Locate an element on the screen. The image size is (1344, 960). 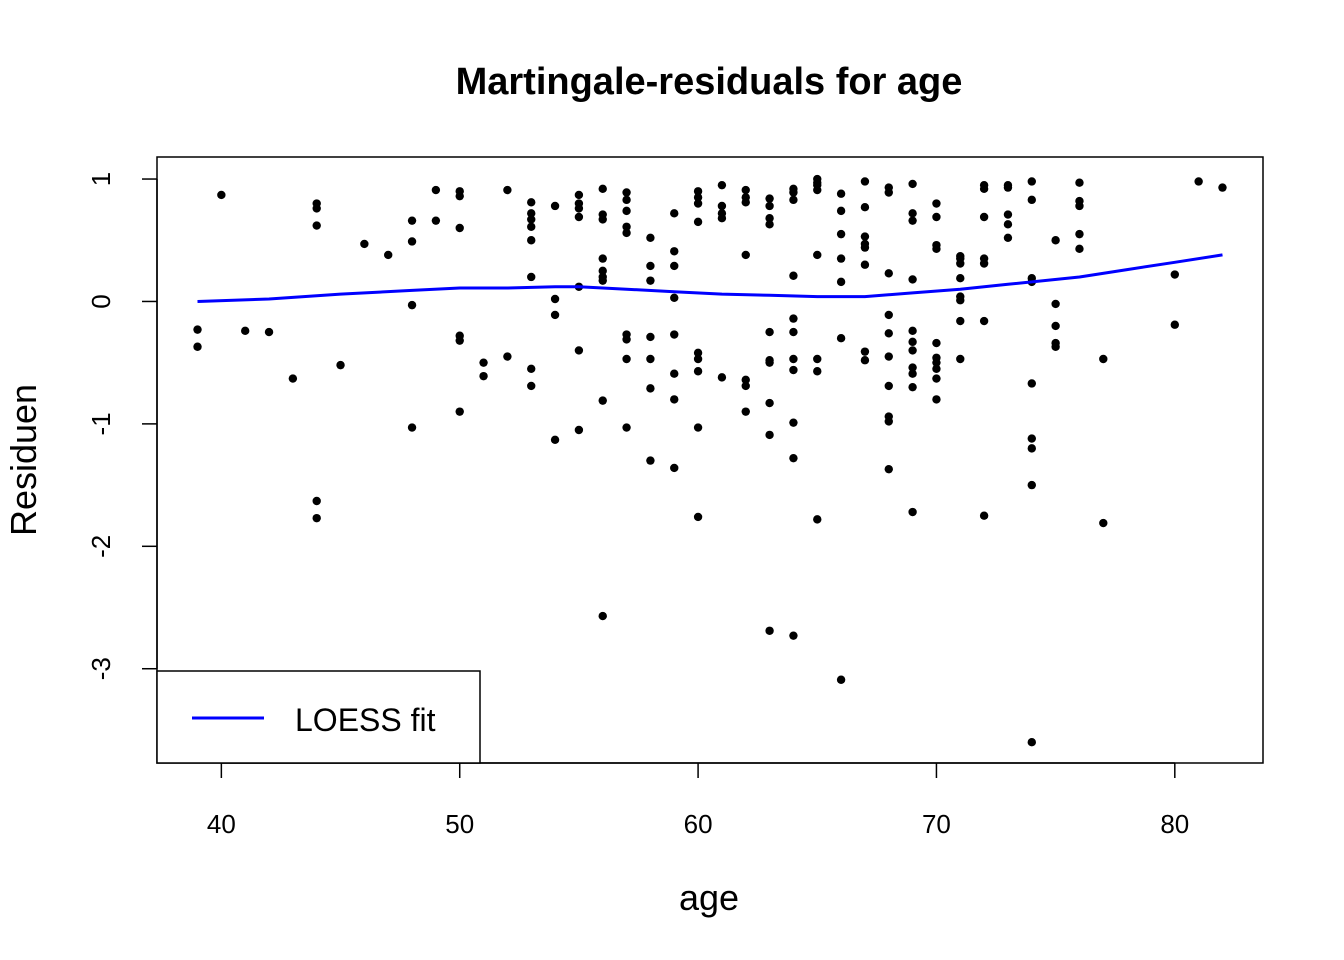
y-tick-label: 1 is located at coordinates (101, 179).